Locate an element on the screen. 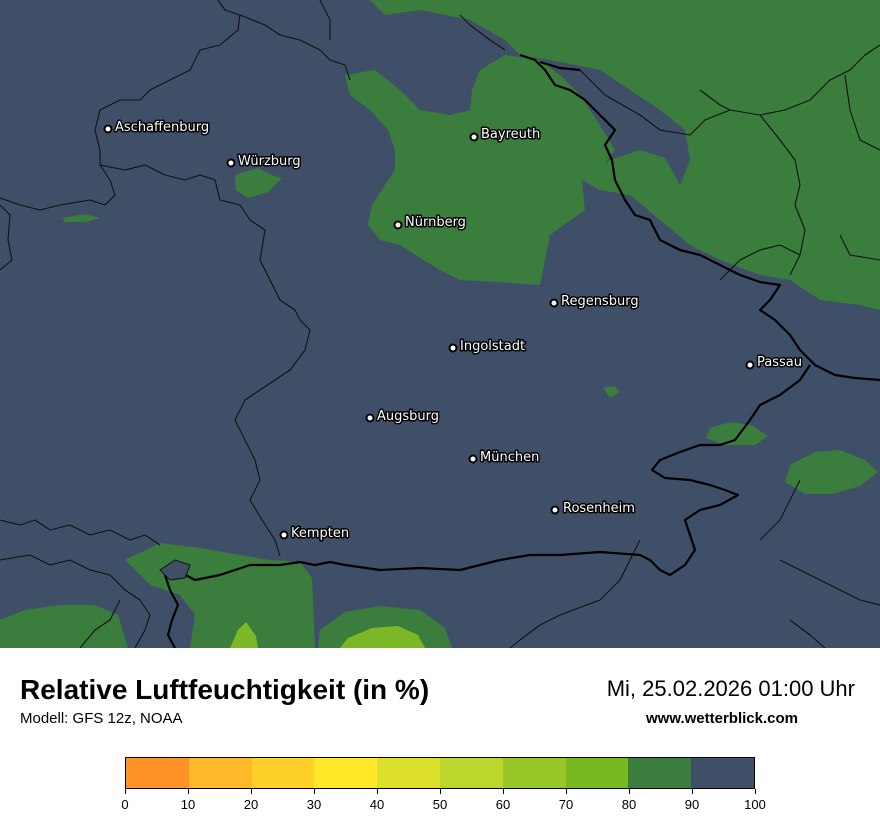 The width and height of the screenshot is (880, 830). forecast-datetime: Mi, 25.02.2026 01:00 Uhr is located at coordinates (730, 688).